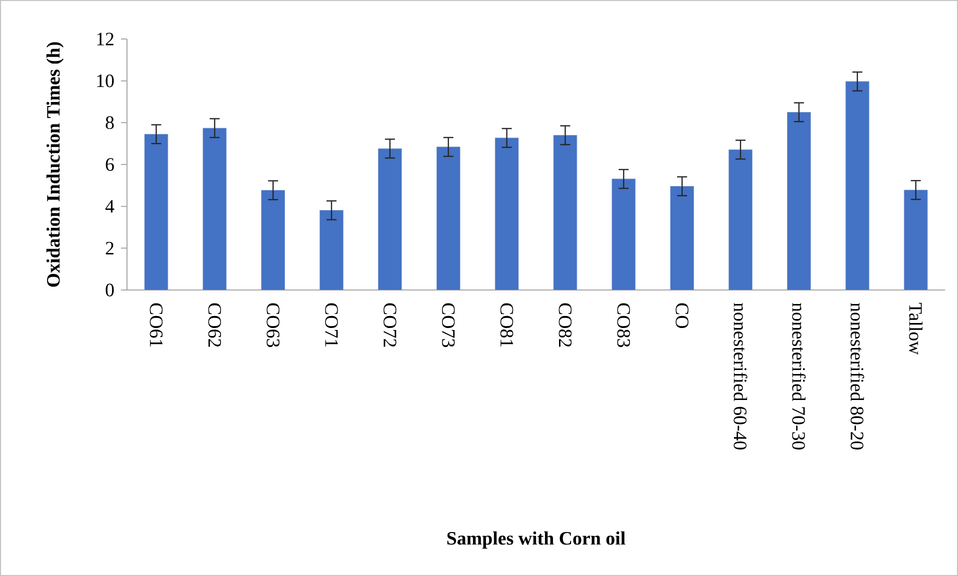  Describe the element at coordinates (273, 325) in the screenshot. I see `x-tick-label: CO63` at that location.